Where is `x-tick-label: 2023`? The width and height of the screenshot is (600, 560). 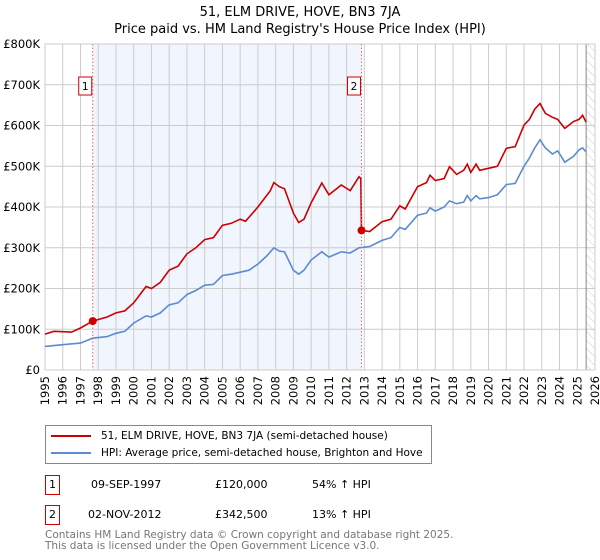
x-tick-label: 2023 is located at coordinates (542, 390).